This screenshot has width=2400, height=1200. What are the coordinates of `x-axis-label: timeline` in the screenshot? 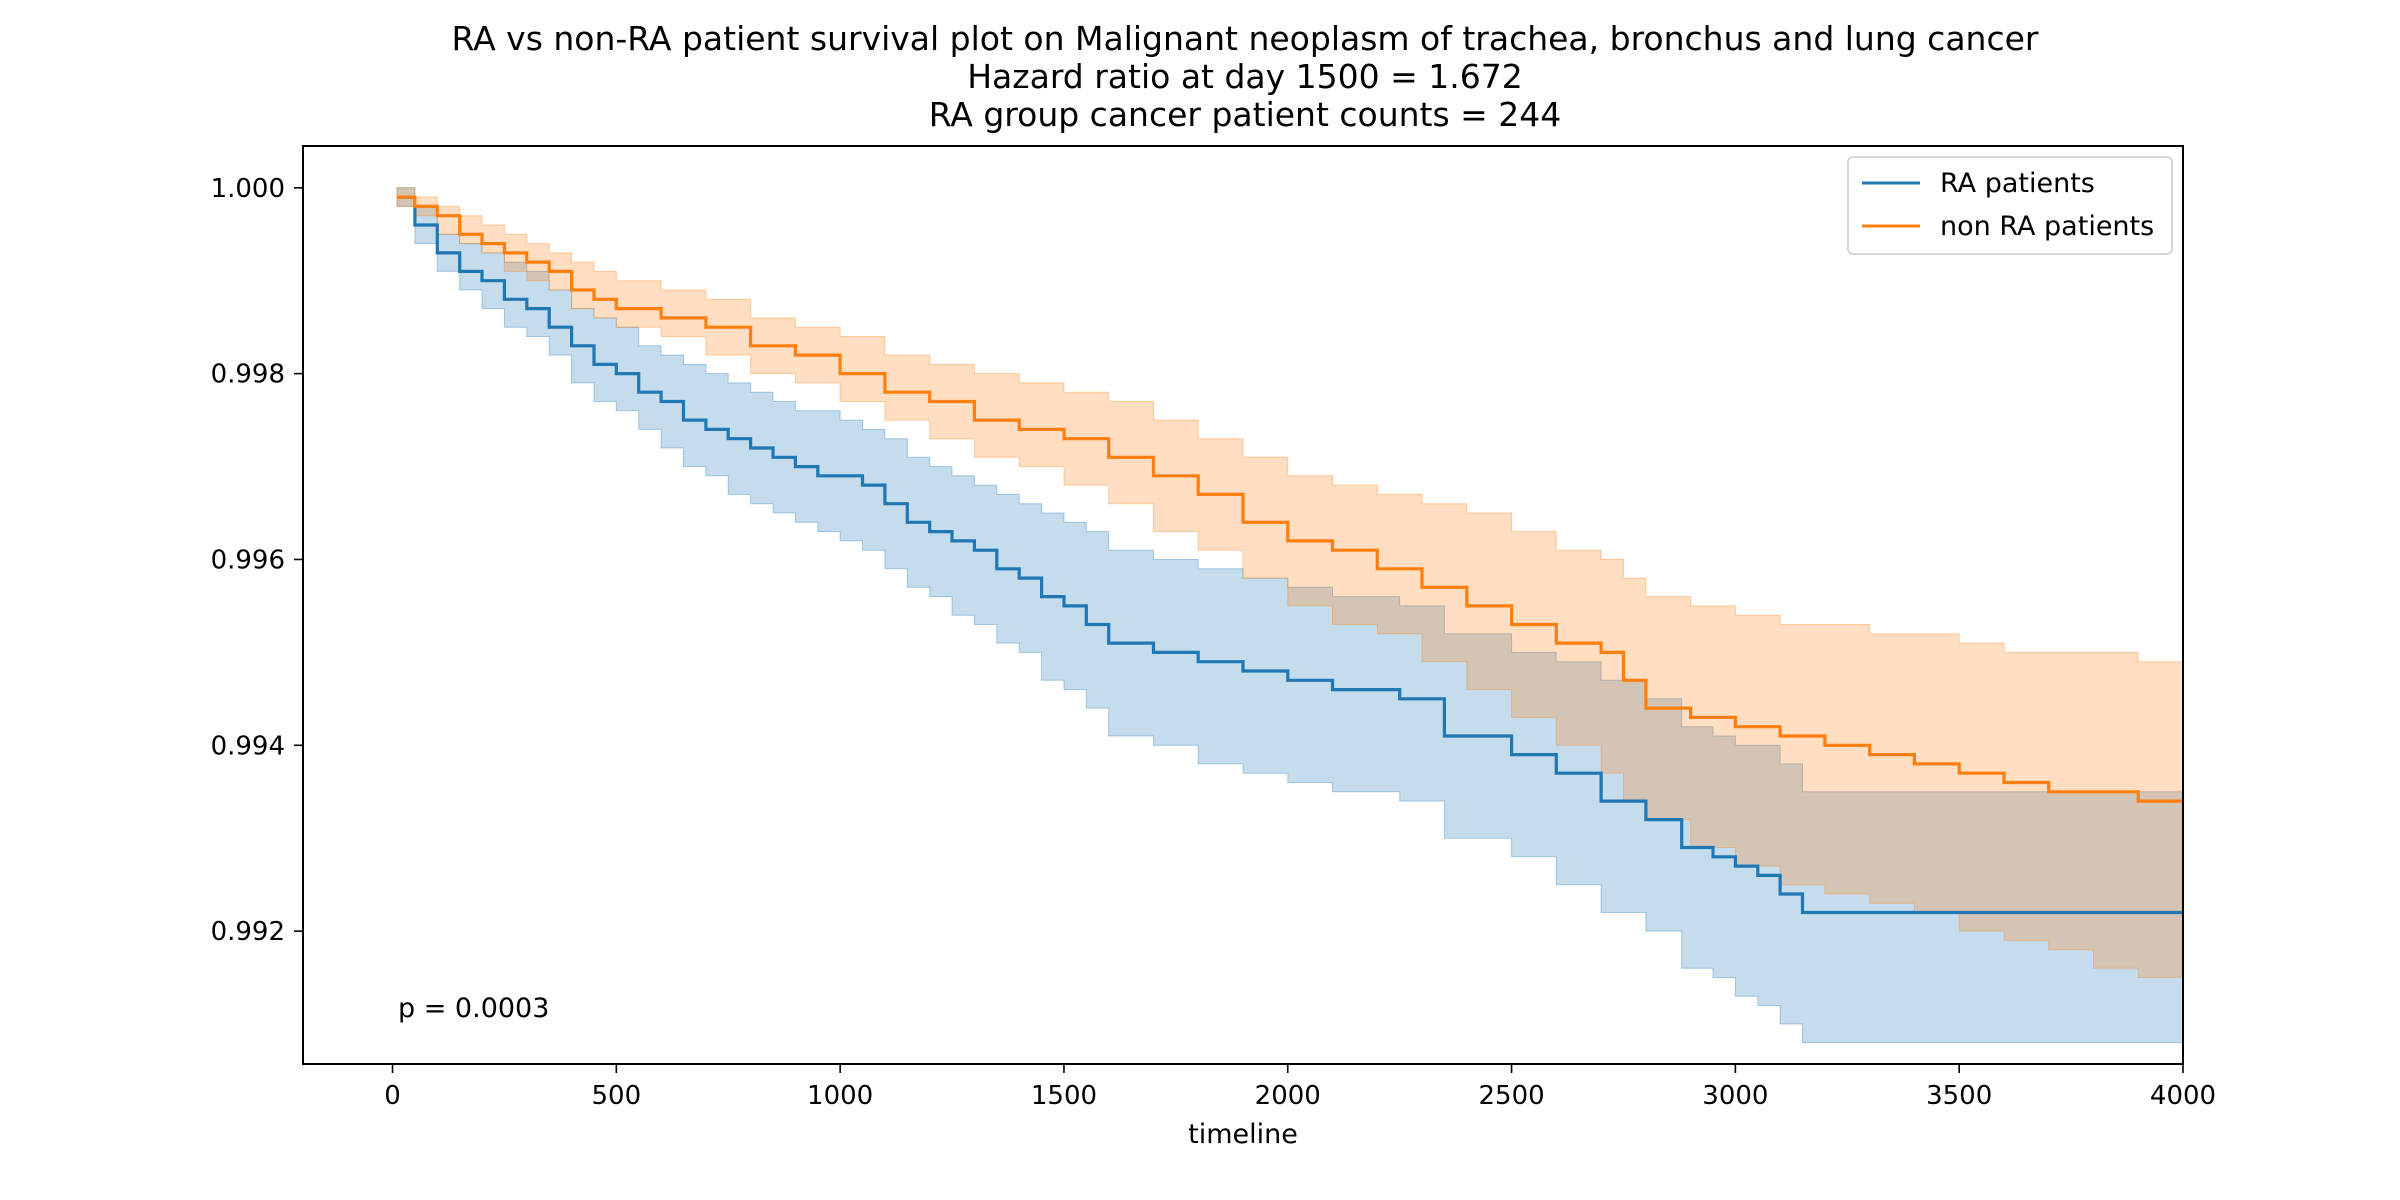 It's located at (1243, 1134).